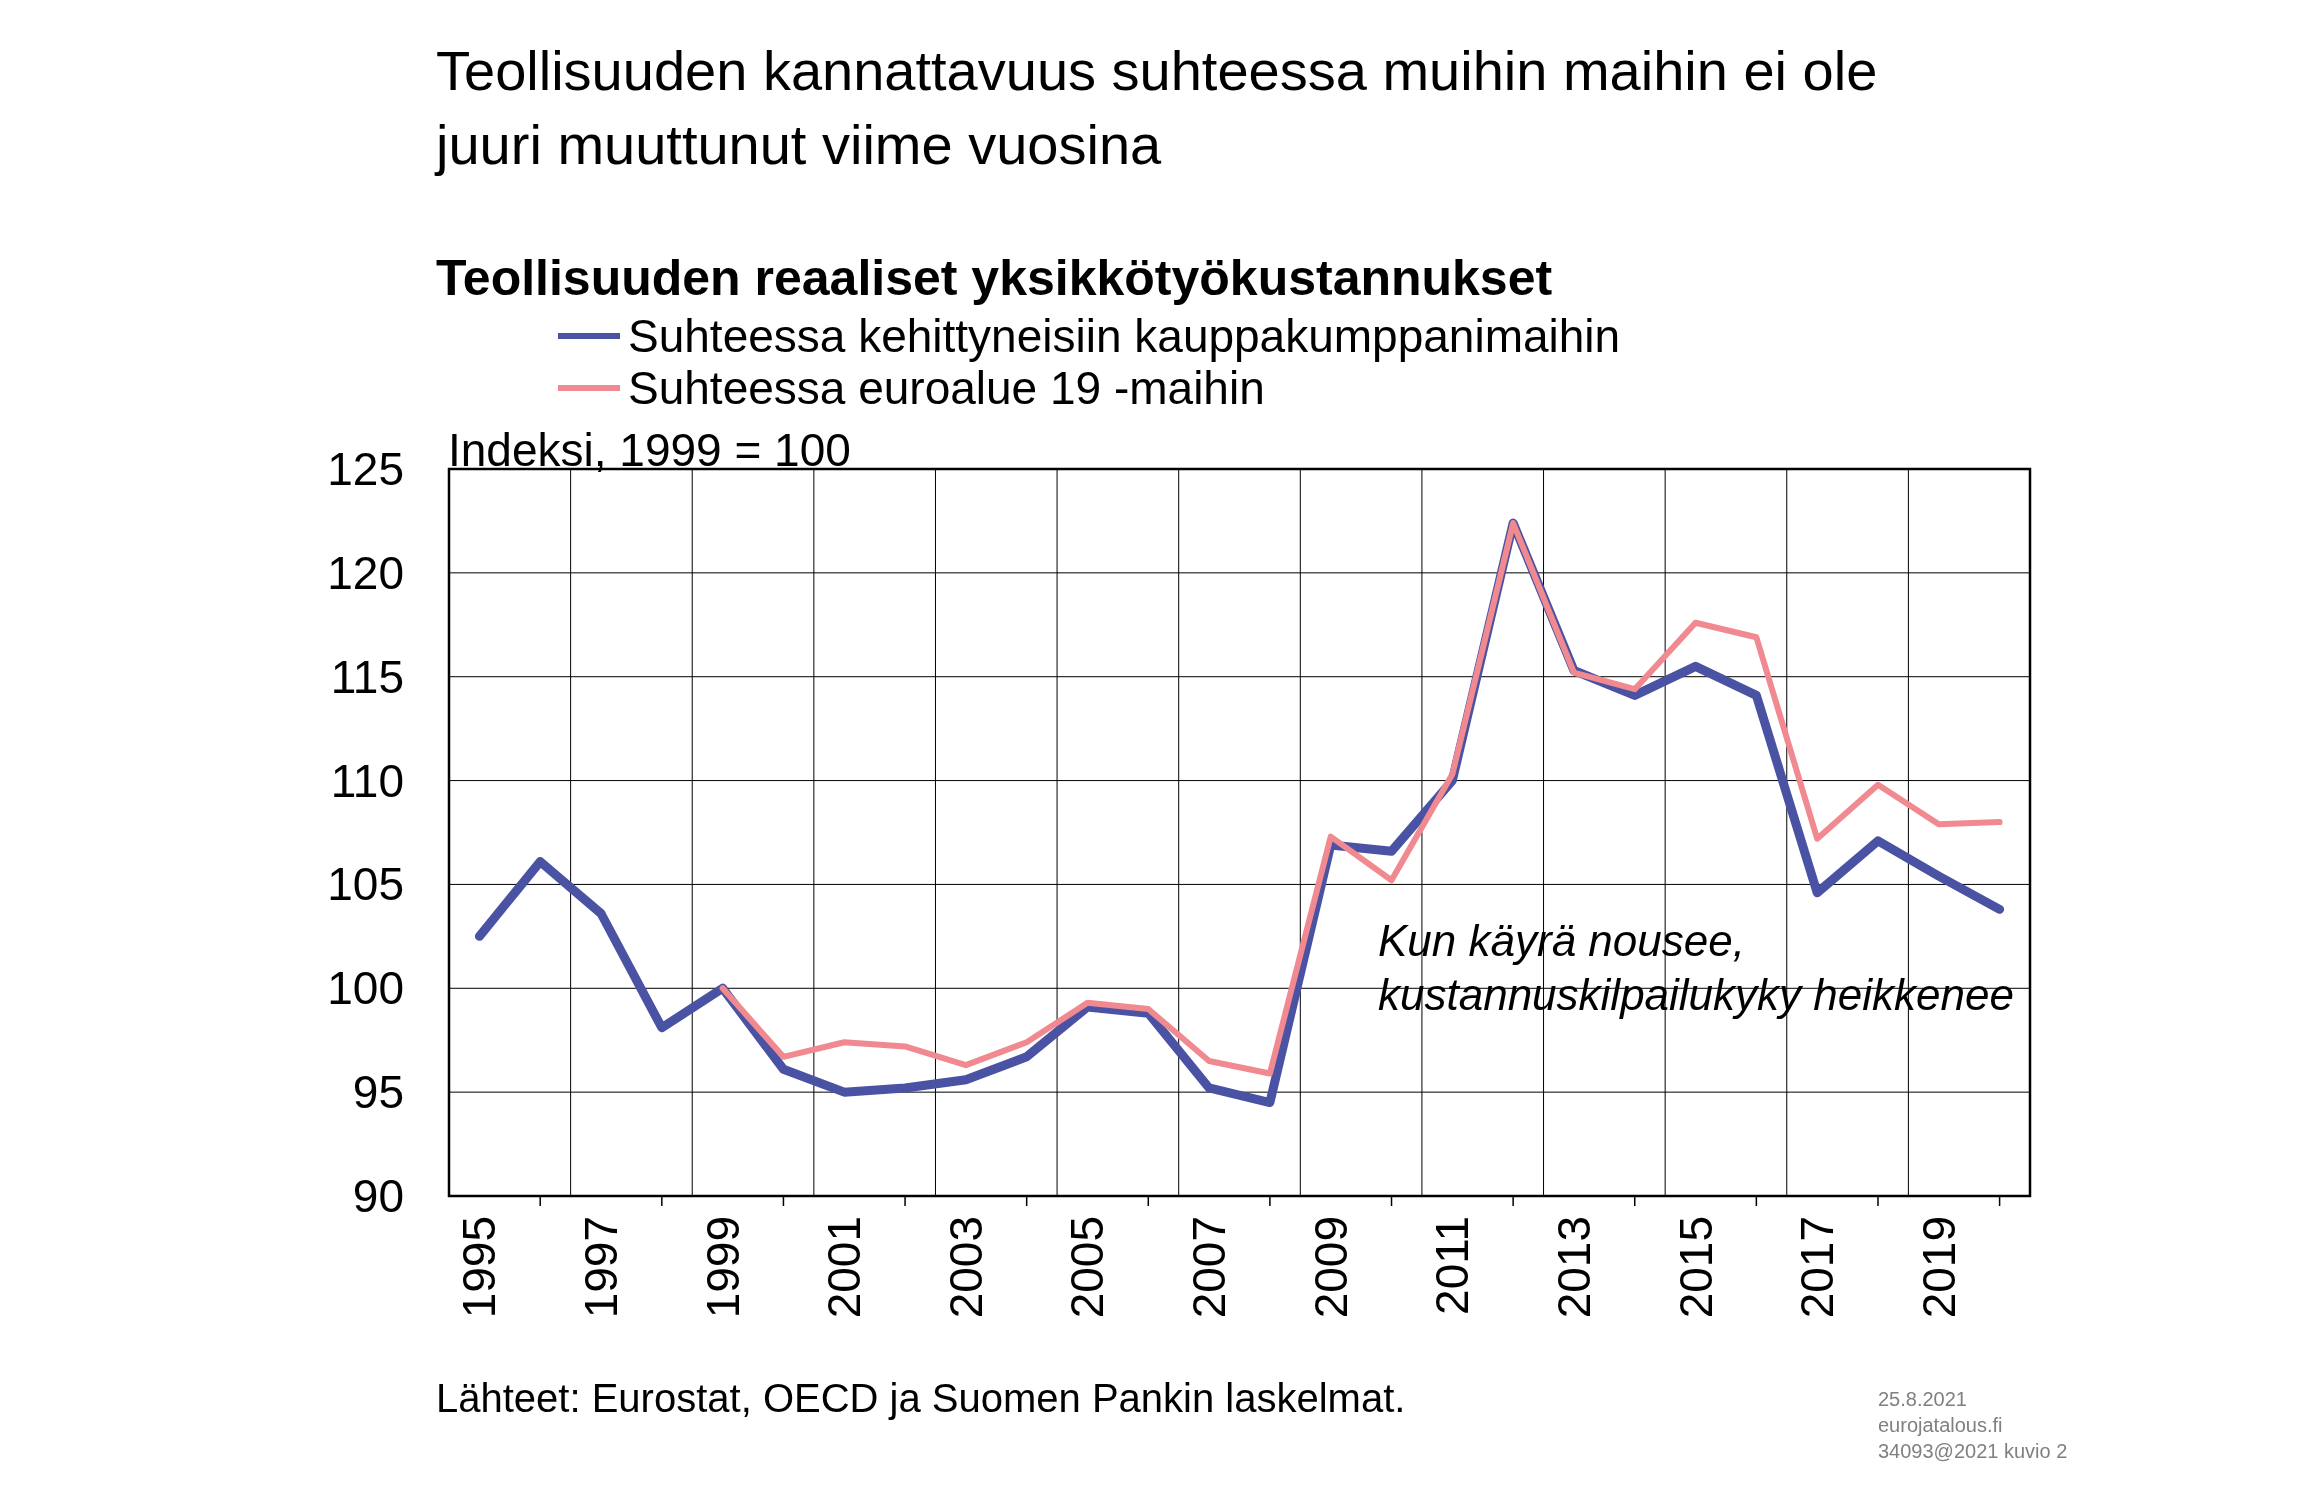  I want to click on y-tick-label: 100, so click(365, 988).